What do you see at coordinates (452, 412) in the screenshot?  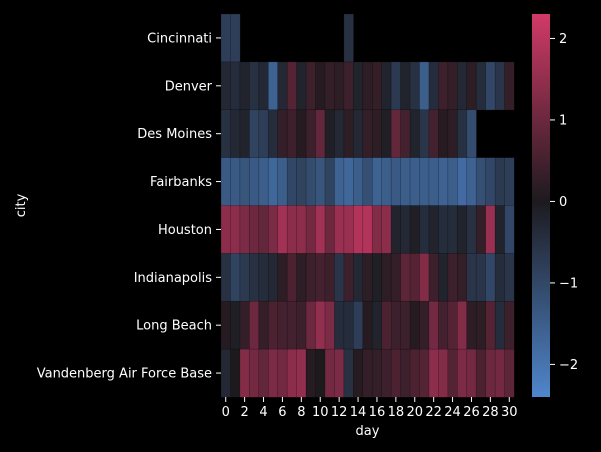 I see `x-tick-label: 24` at bounding box center [452, 412].